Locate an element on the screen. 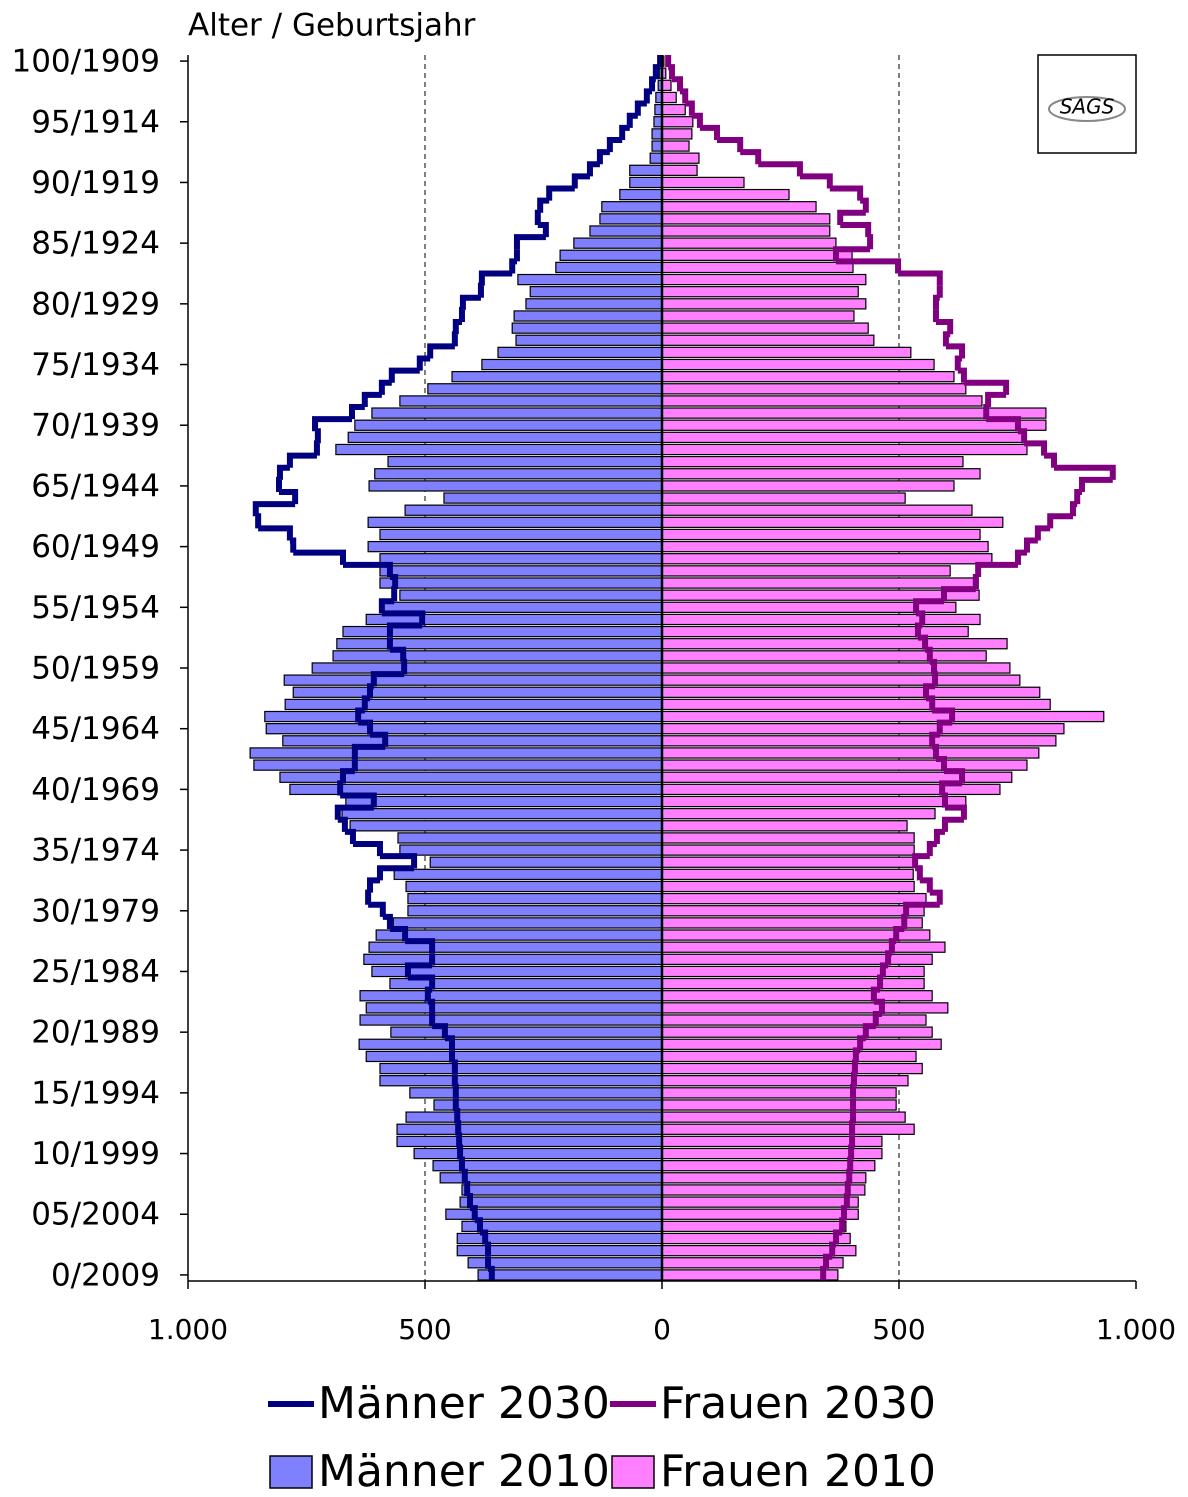  y-tick-label: 75/1934 is located at coordinates (95, 365).